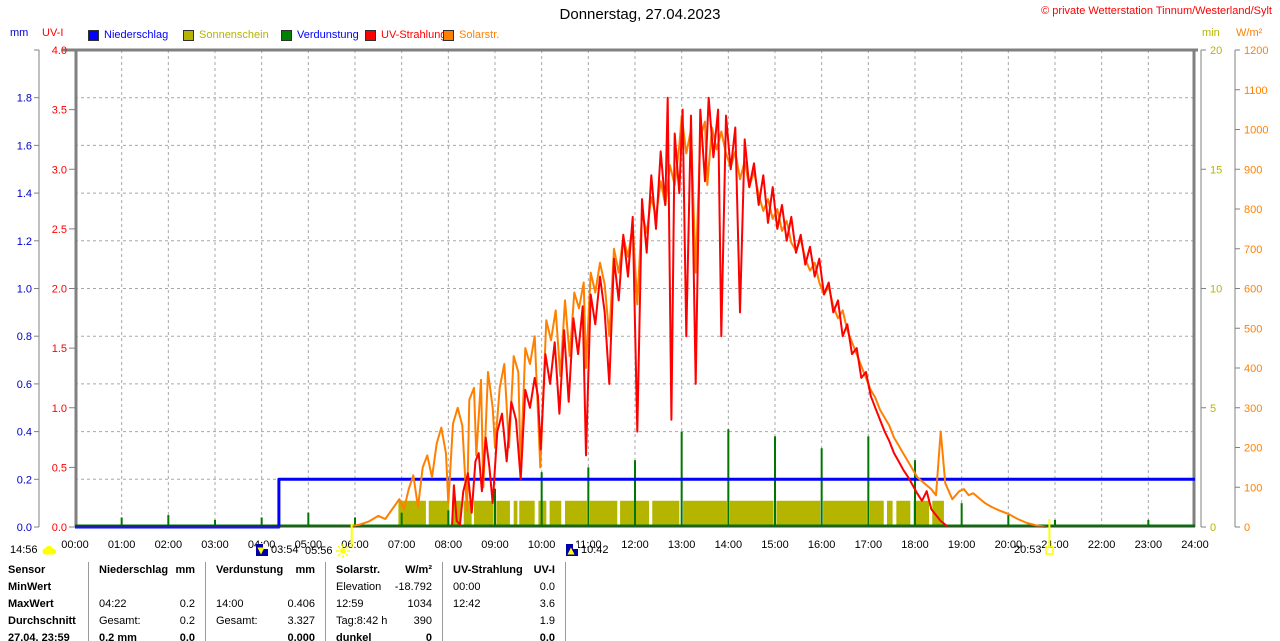  What do you see at coordinates (59, 290) in the screenshot?
I see `uv-axis-tick-label: 2.0` at bounding box center [59, 290].